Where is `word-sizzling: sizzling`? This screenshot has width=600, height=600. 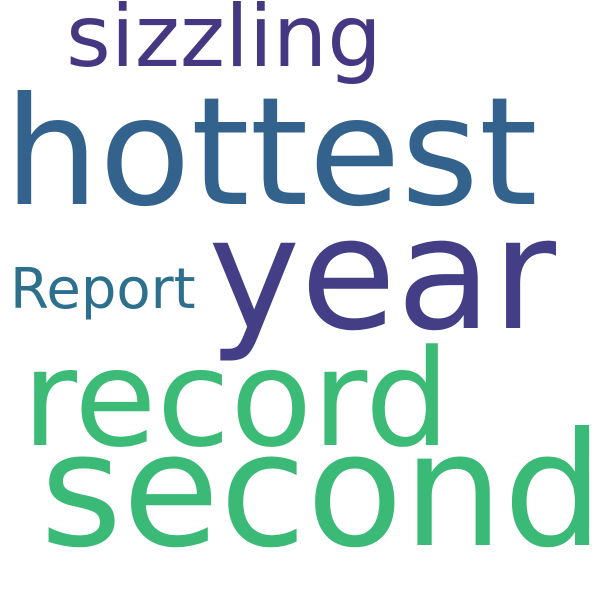 word-sizzling: sizzling is located at coordinates (224, 43).